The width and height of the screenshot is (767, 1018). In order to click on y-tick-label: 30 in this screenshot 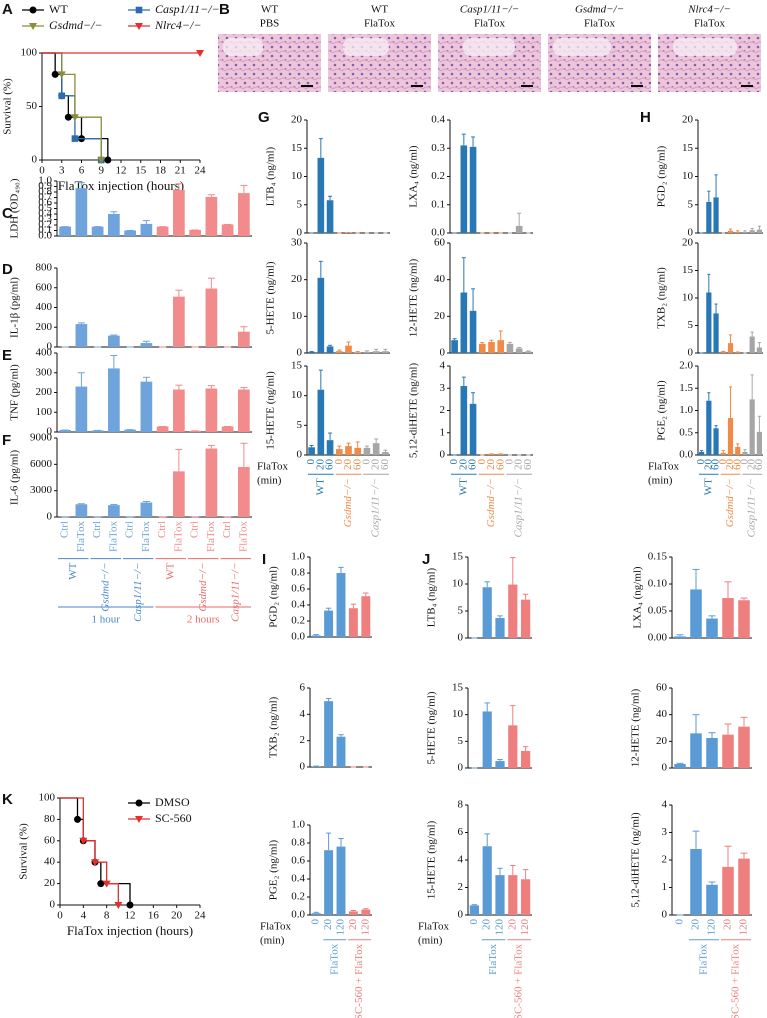, I will do `click(297, 243)`.